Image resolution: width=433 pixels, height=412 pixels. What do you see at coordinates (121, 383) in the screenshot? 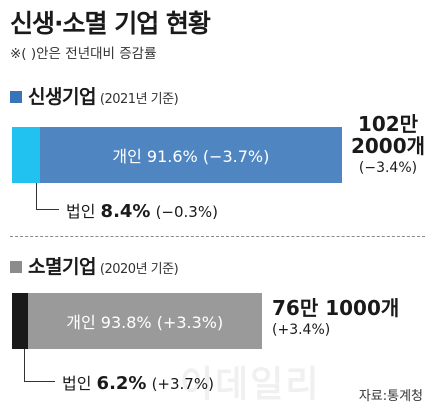
I see `closed-corporate-value: 6.2%` at bounding box center [121, 383].